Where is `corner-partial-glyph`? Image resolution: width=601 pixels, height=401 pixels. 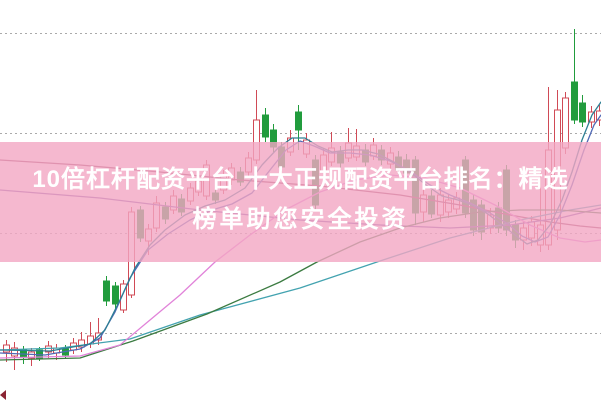 corner-partial-glyph is located at coordinates (3, 395).